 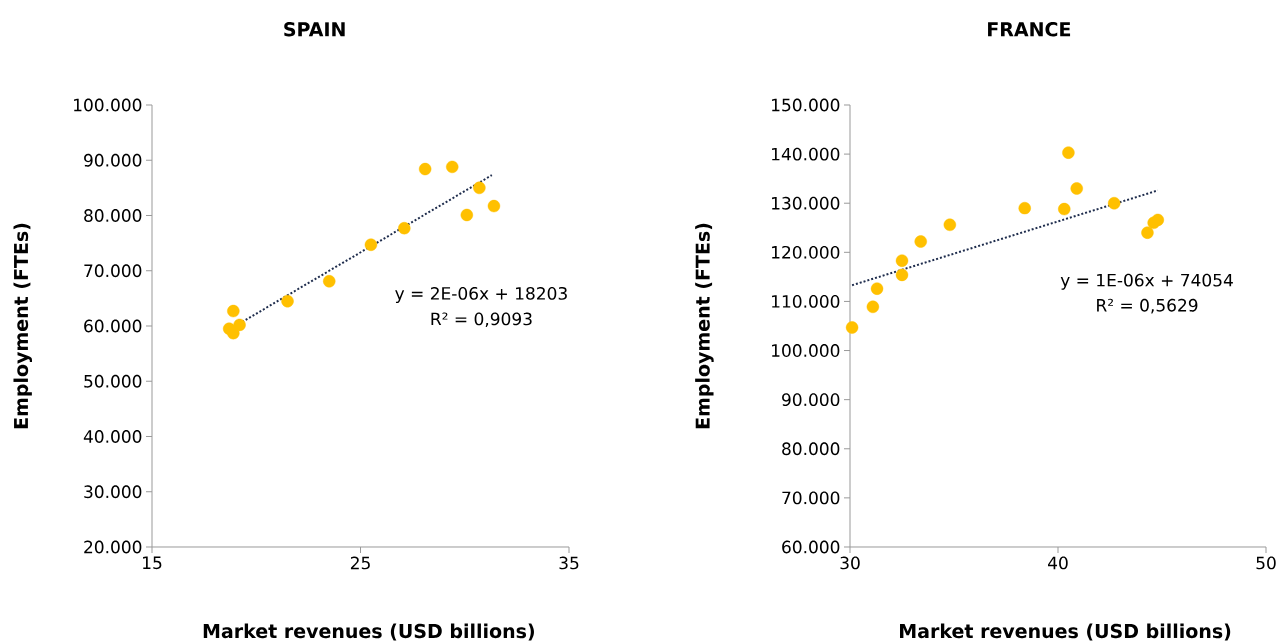 I want to click on y-tick-label: 120.000, so click(x=806, y=252).